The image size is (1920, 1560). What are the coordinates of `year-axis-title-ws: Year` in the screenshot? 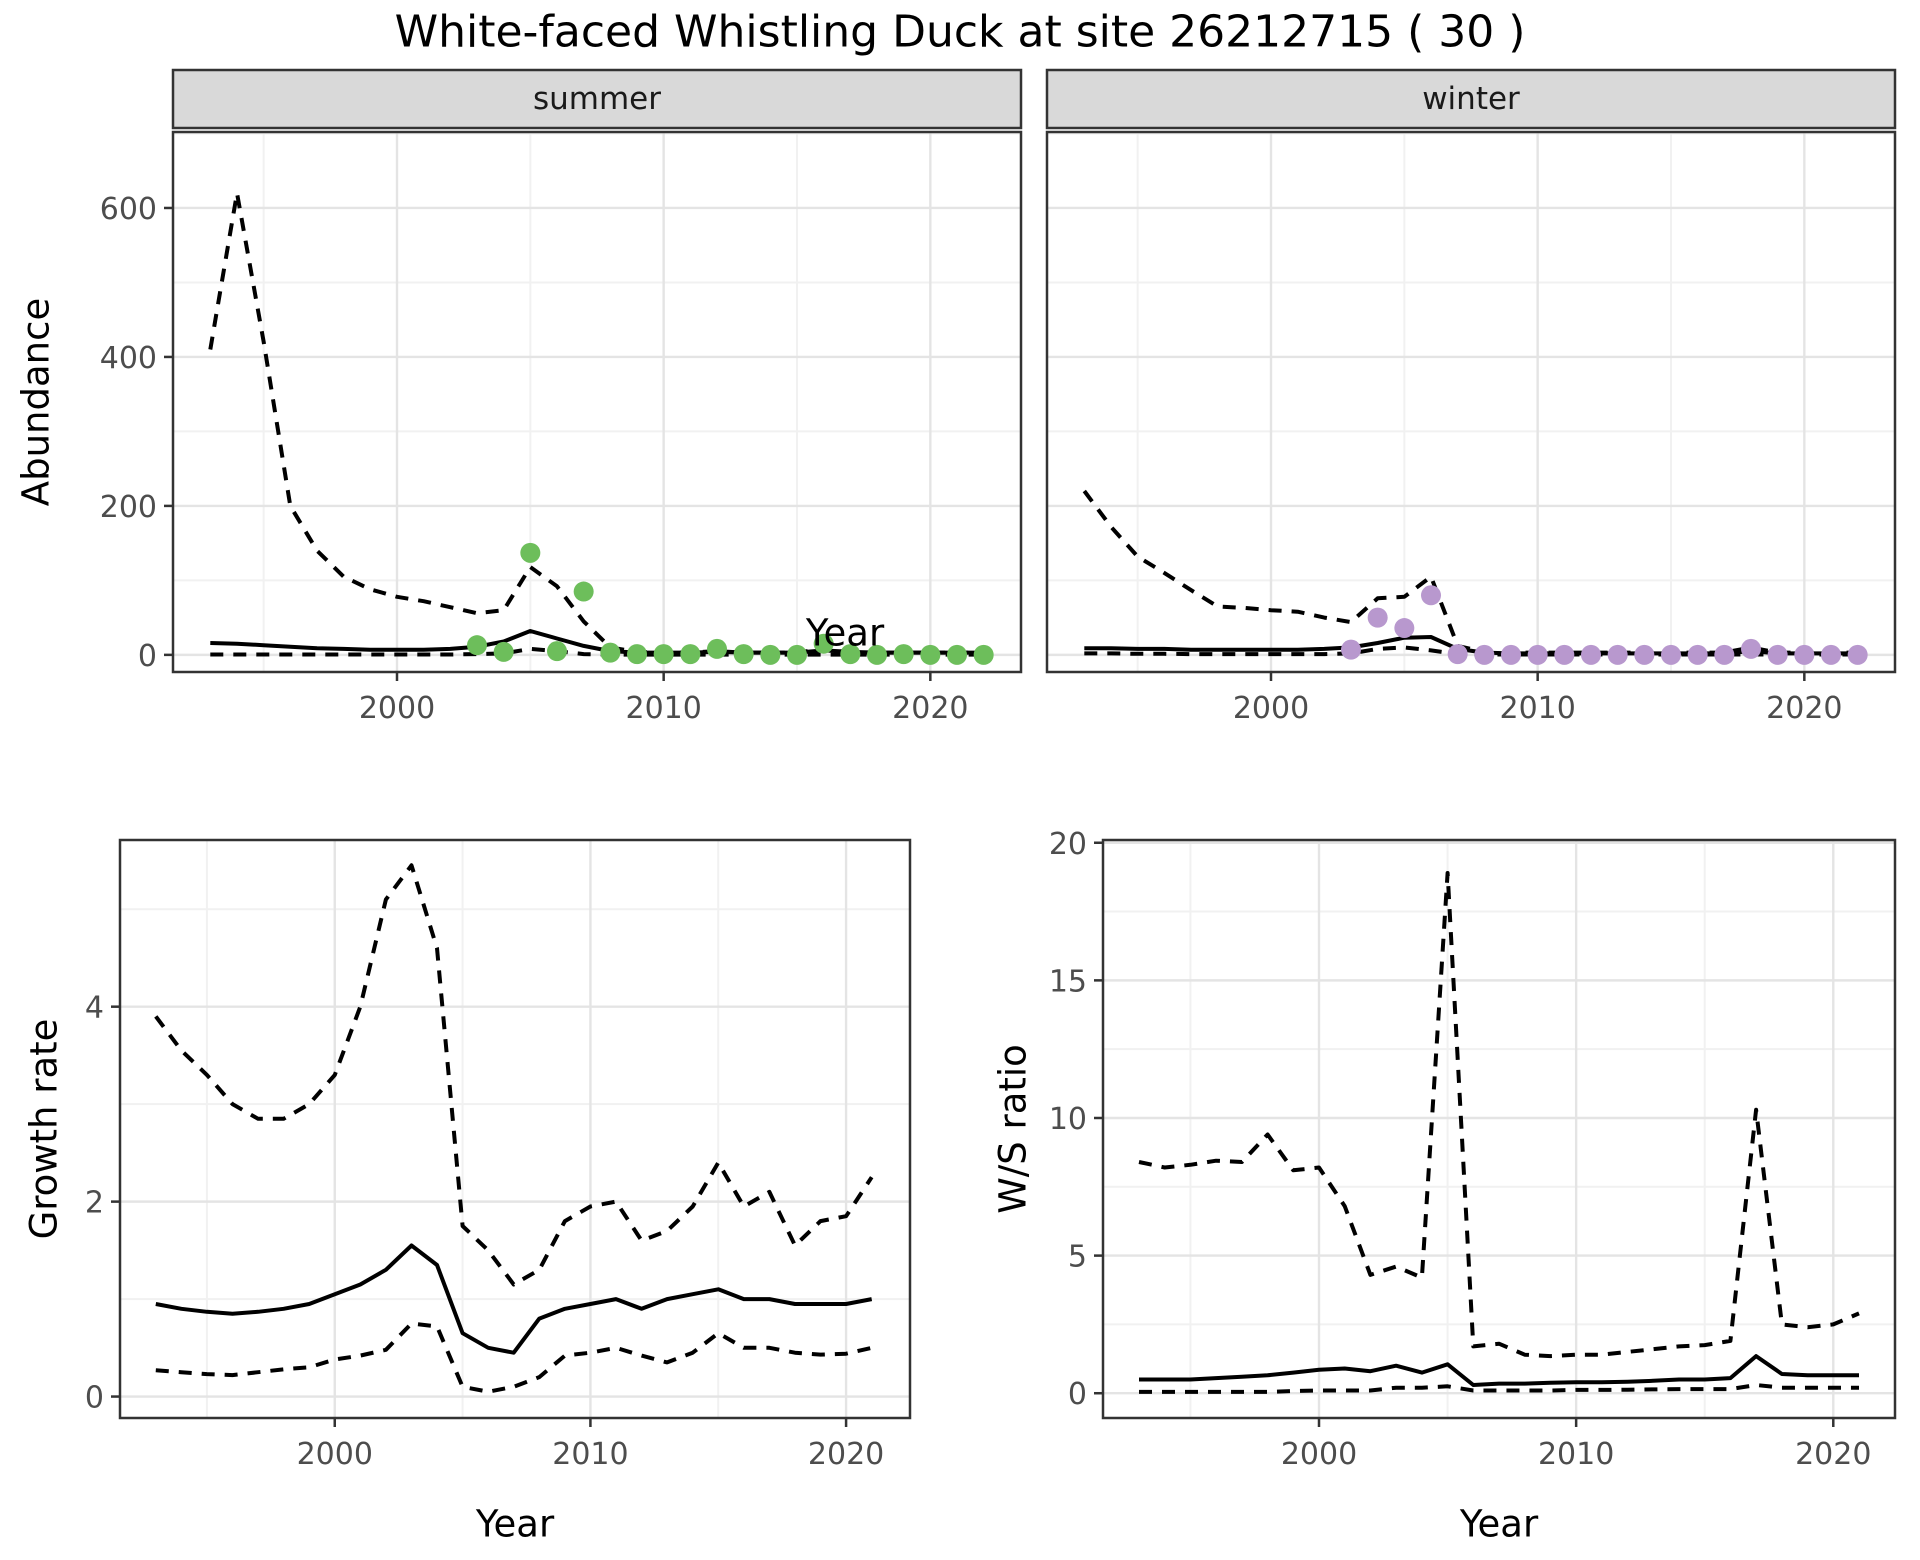 It's located at (1499, 1524).